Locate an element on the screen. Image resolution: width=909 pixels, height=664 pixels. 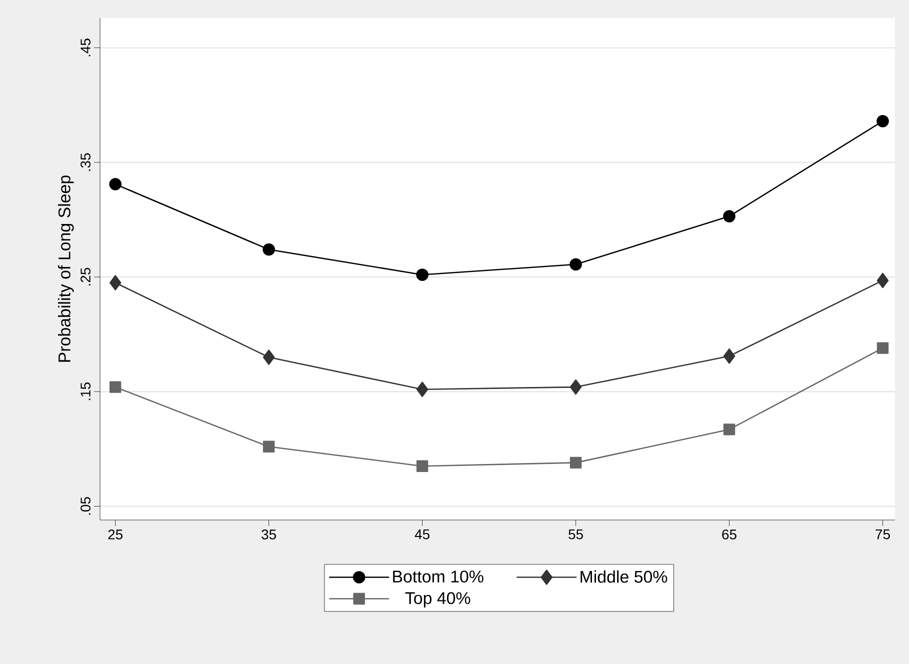
x-tick-label: 45 is located at coordinates (422, 535).